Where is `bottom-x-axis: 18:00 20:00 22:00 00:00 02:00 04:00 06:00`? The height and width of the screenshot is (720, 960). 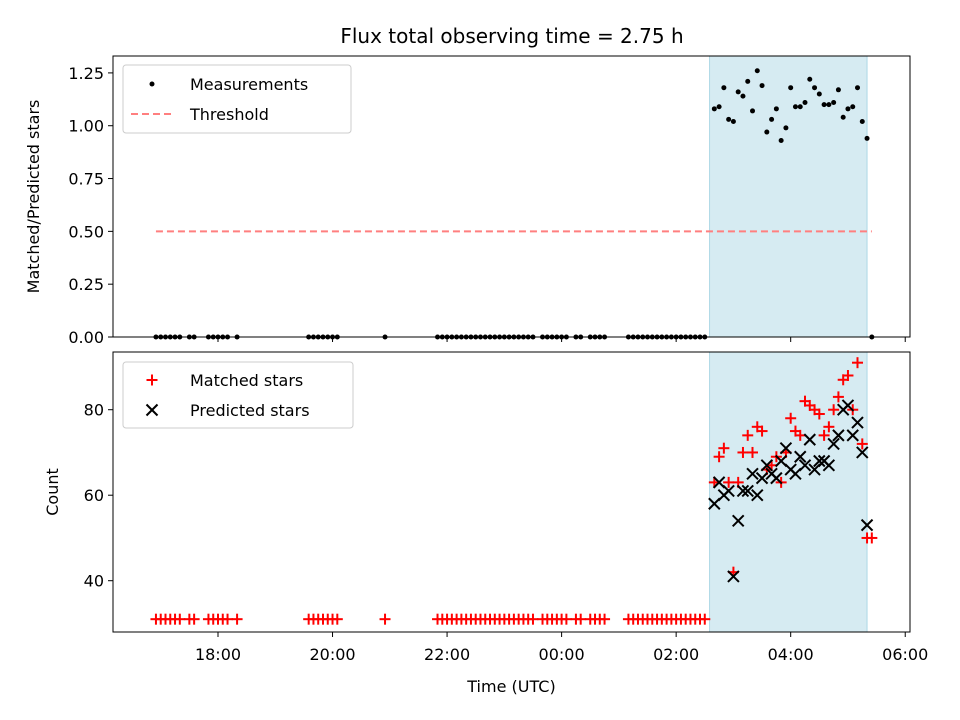
bottom-x-axis: 18:00 20:00 22:00 00:00 02:00 04:00 06:00 is located at coordinates (561, 648).